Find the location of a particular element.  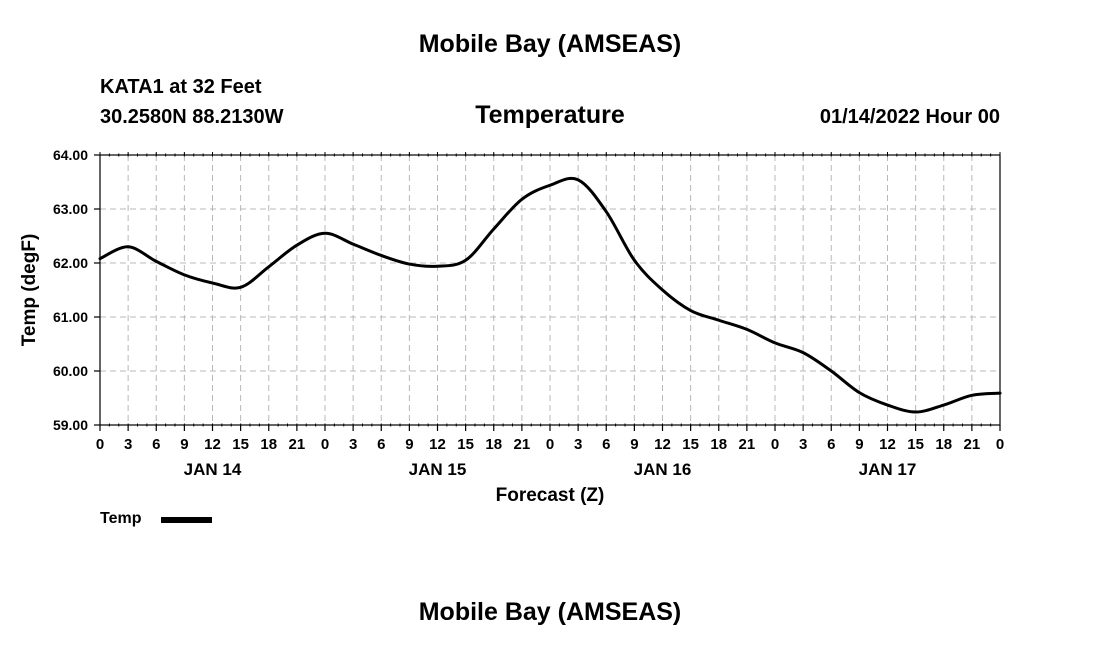

y-tick-label: 62.00 is located at coordinates (70, 263).